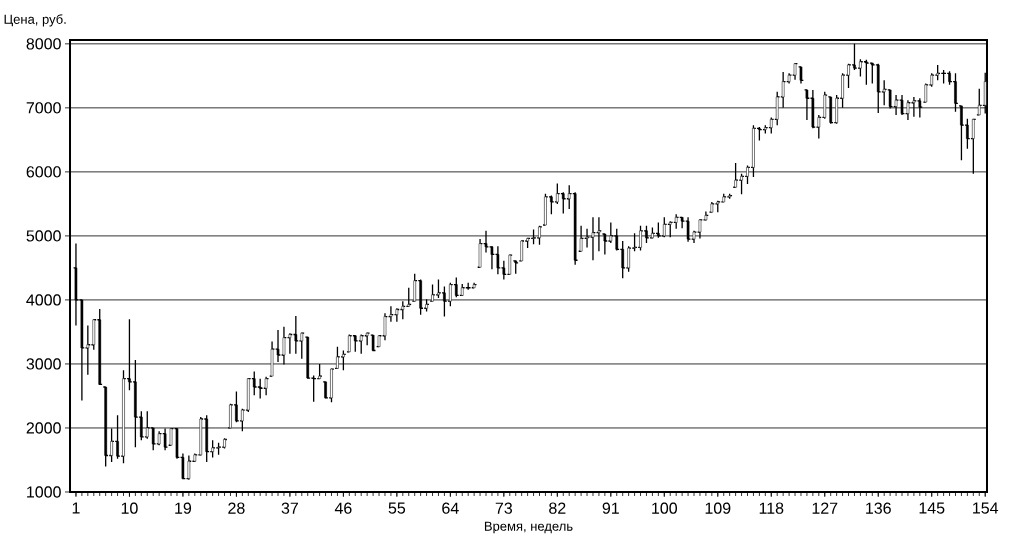 Image resolution: width=1018 pixels, height=557 pixels. What do you see at coordinates (343, 508) in the screenshot?
I see `x-tick-label: 46` at bounding box center [343, 508].